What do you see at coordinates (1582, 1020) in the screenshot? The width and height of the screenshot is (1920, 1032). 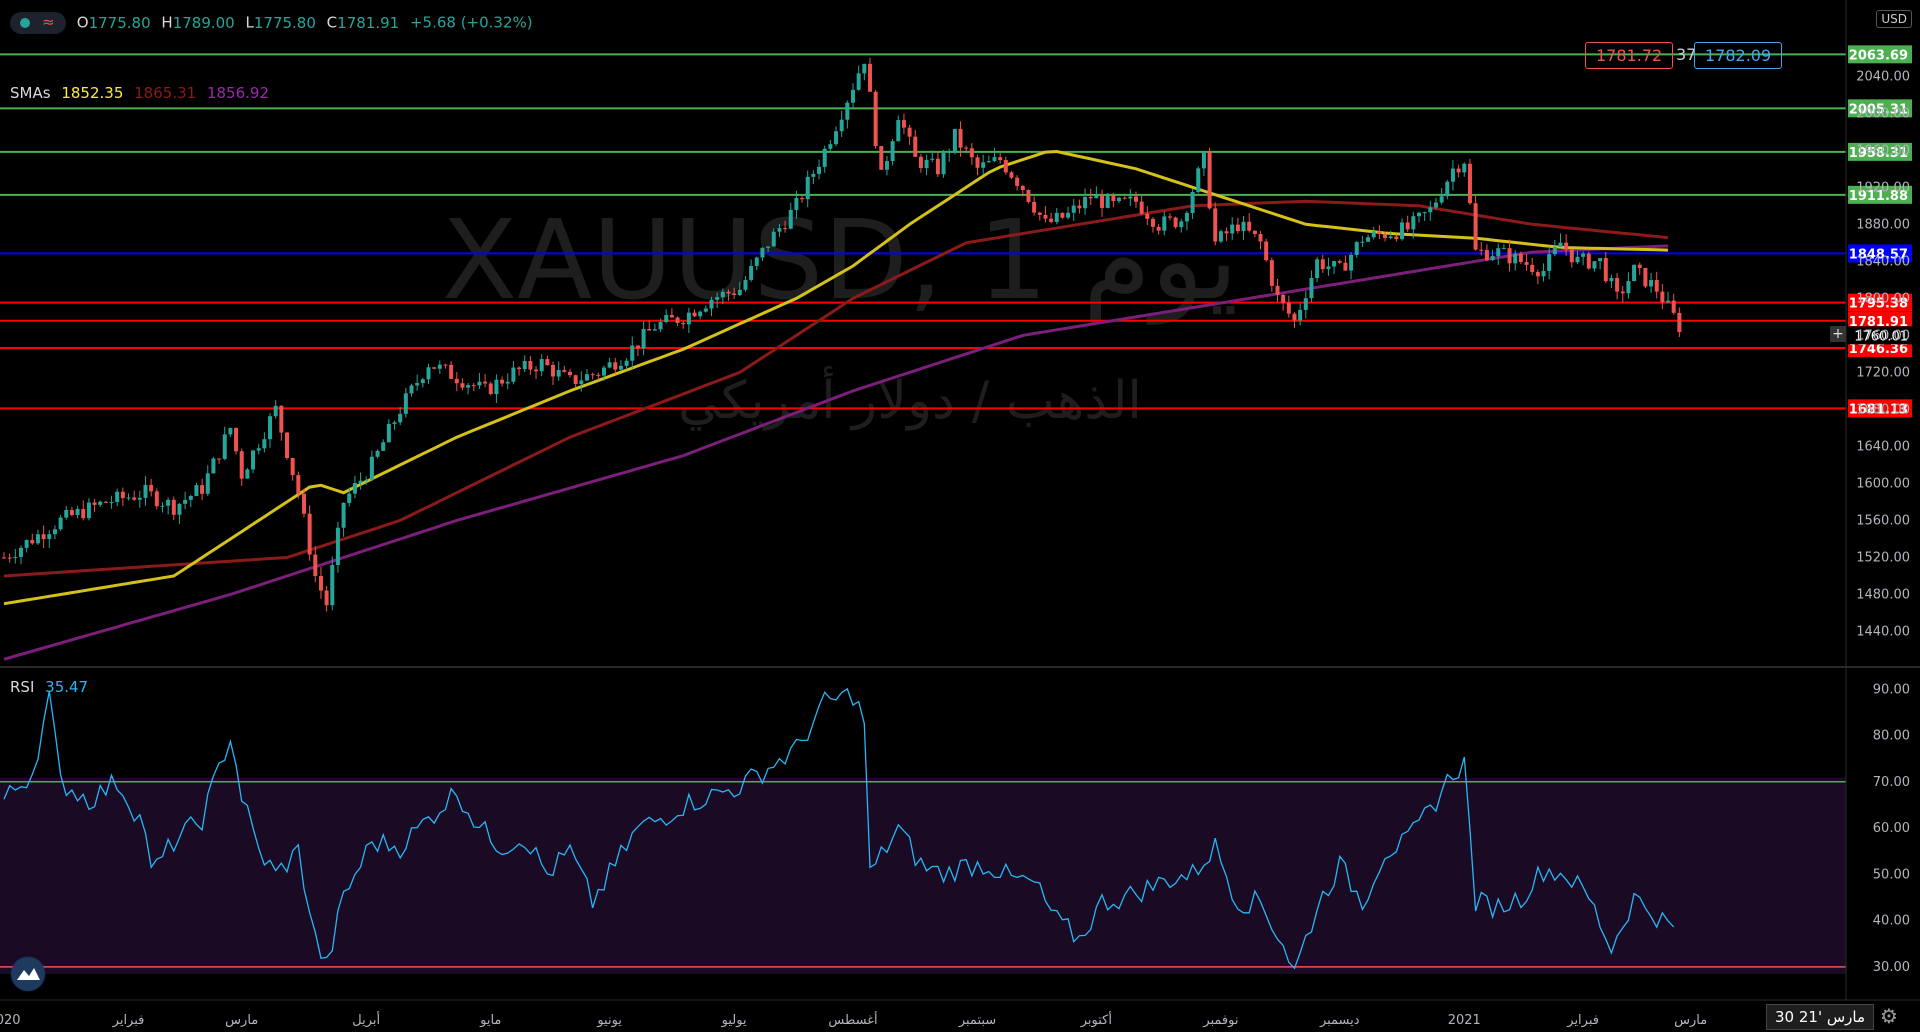 I see `time-tick: فبراير` at bounding box center [1582, 1020].